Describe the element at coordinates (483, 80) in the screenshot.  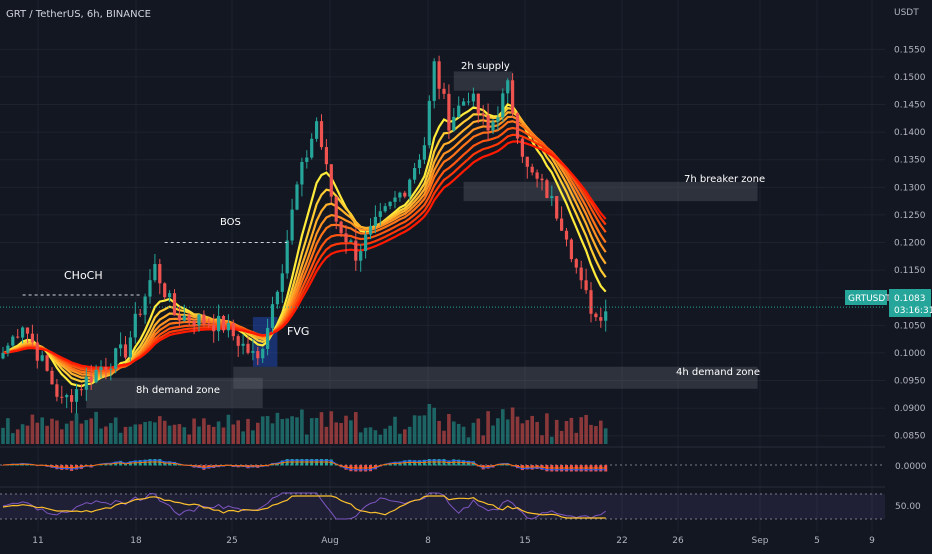
I see `zone-box` at that location.